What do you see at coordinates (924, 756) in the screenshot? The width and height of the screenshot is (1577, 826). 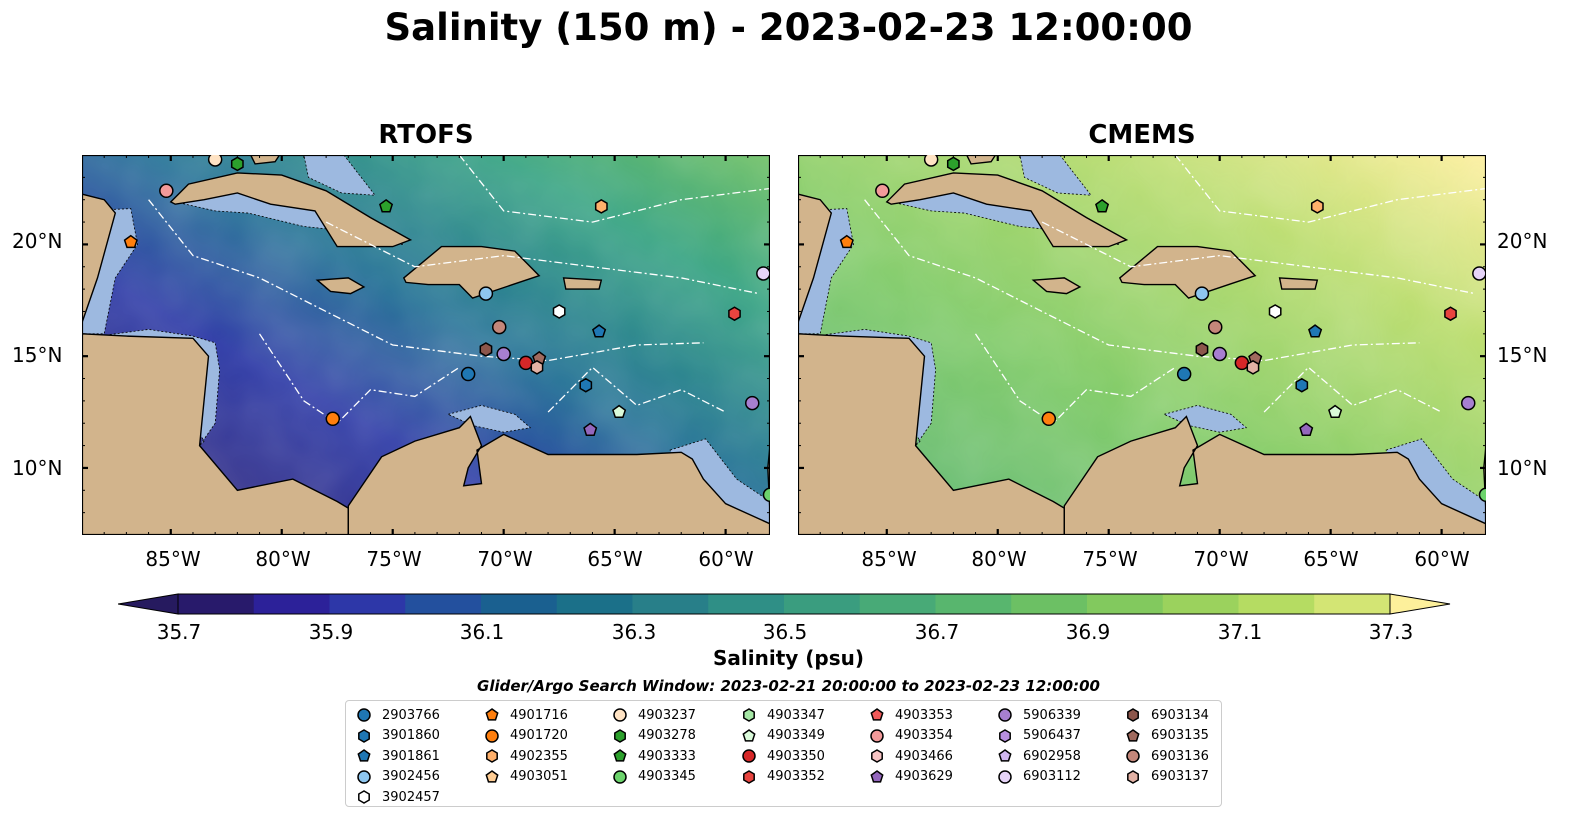 I see `legend-label: 4903466` at bounding box center [924, 756].